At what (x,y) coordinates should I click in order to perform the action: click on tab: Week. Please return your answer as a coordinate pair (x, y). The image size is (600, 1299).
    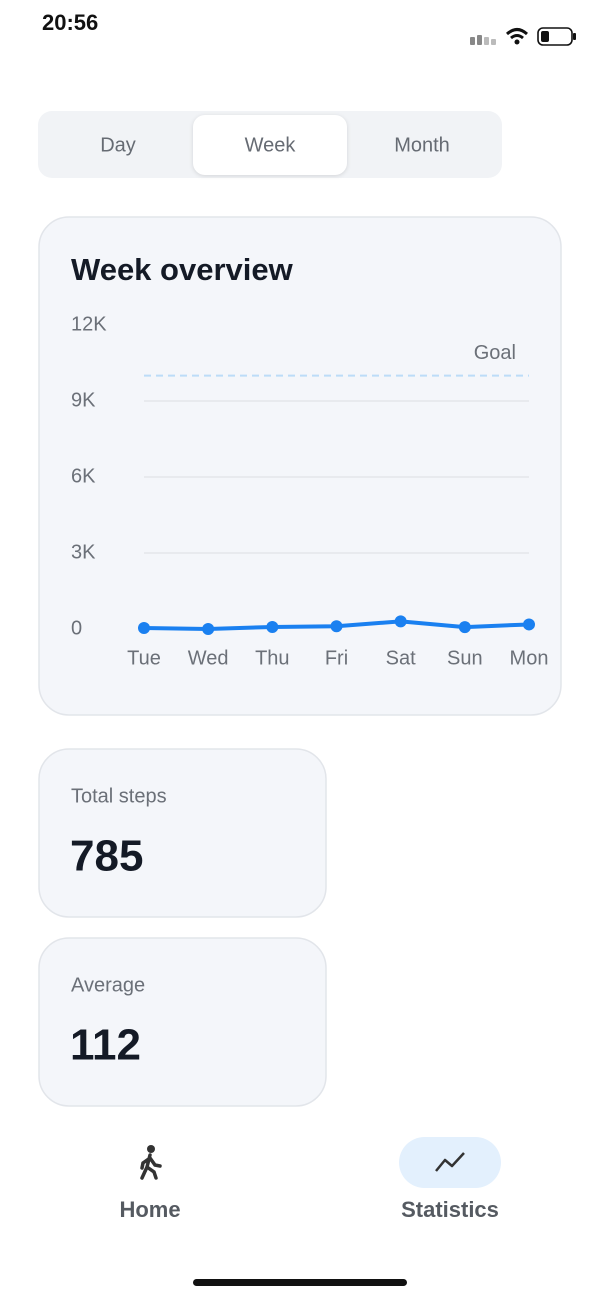
    Looking at the image, I should click on (271, 145).